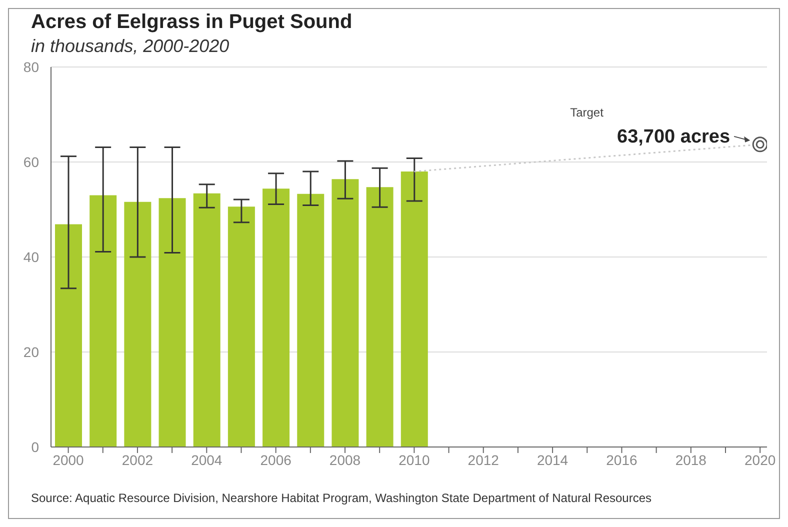  What do you see at coordinates (138, 460) in the screenshot?
I see `x-tick-label: 2002` at bounding box center [138, 460].